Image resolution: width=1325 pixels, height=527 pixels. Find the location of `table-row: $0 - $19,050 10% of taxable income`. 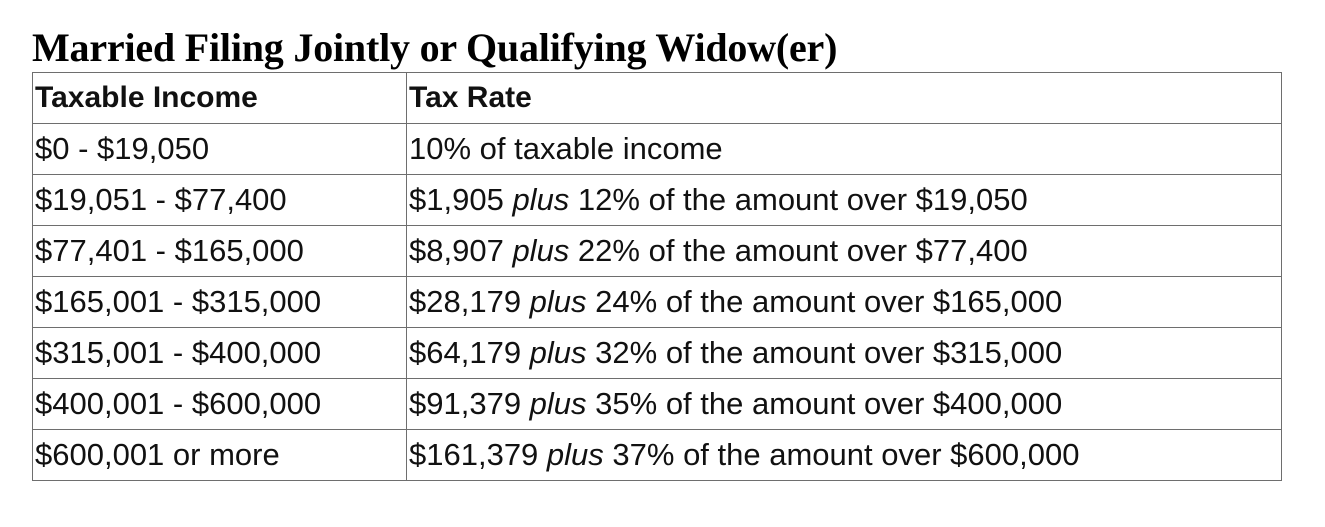

table-row: $0 - $19,050 10% of taxable income is located at coordinates (657, 149).